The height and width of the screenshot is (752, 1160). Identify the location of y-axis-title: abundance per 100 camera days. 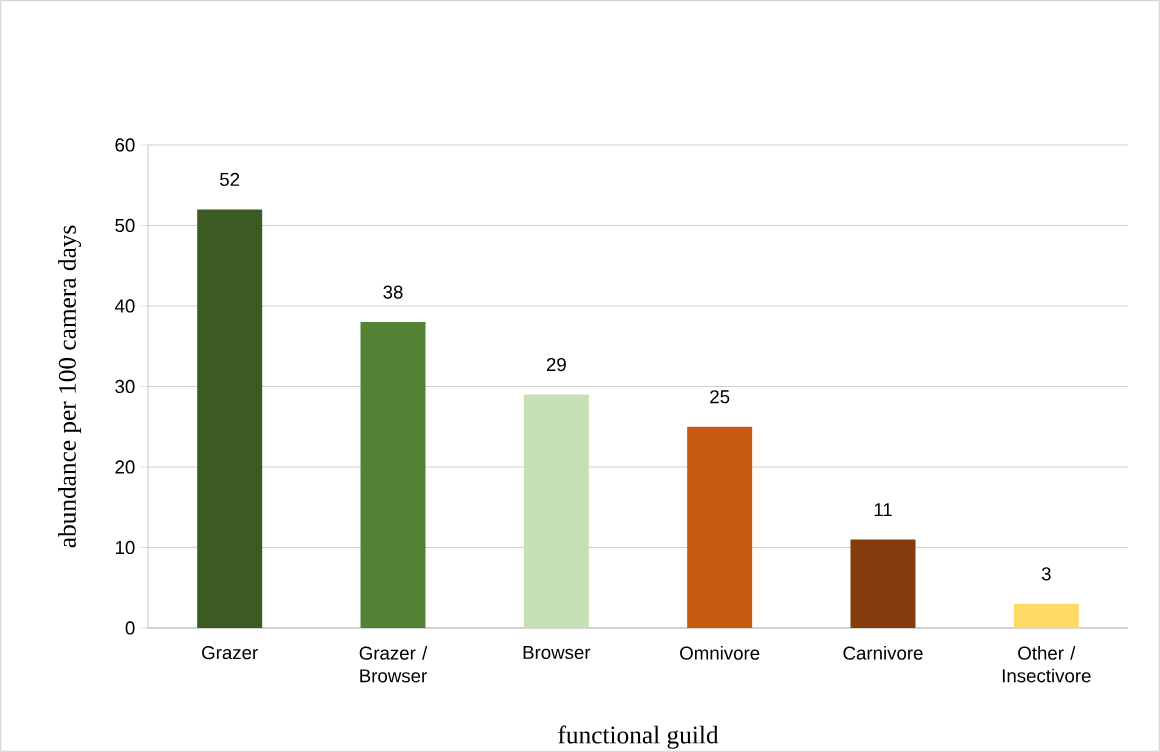
(70, 386).